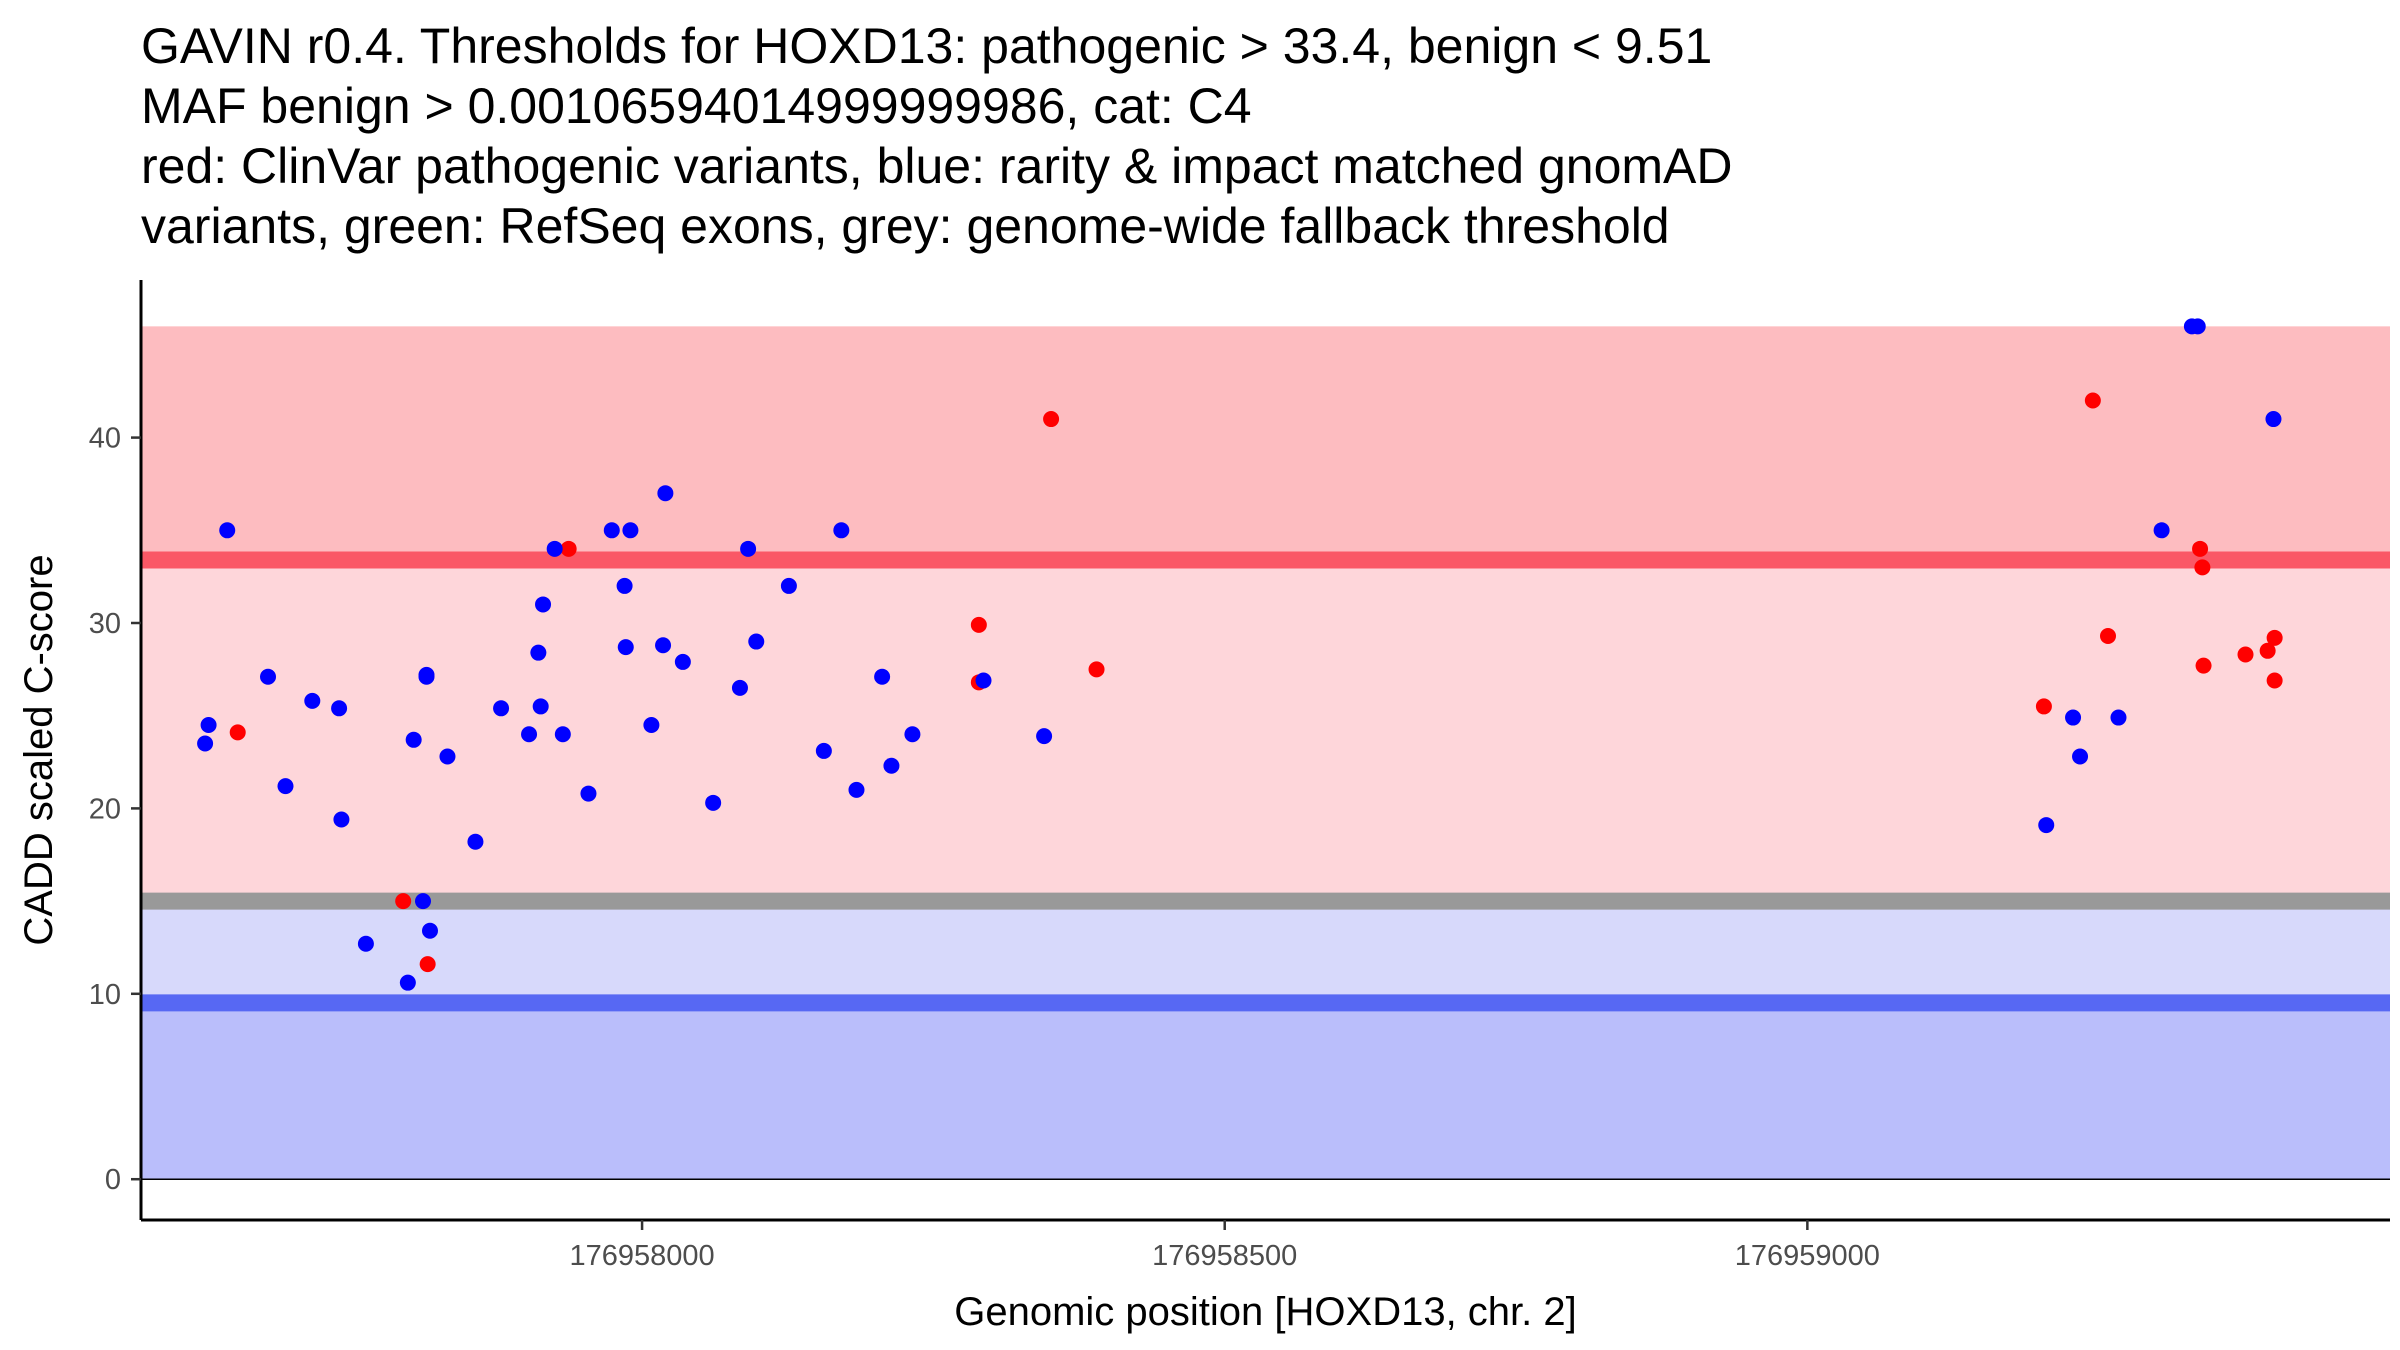 This screenshot has width=2400, height=1350. Describe the element at coordinates (1265, 1312) in the screenshot. I see `x-axis-title: Genomic position [HOXD13, chr. 2]` at that location.